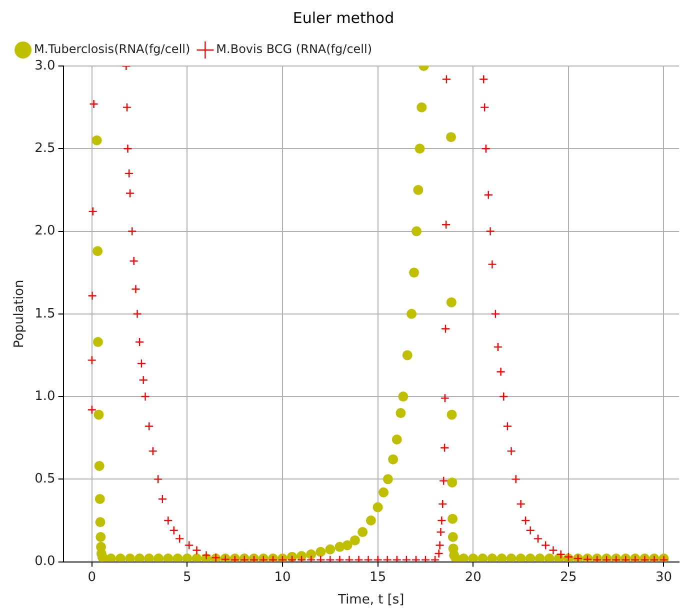  What do you see at coordinates (568, 577) in the screenshot?
I see `x-tick-label: 25` at bounding box center [568, 577].